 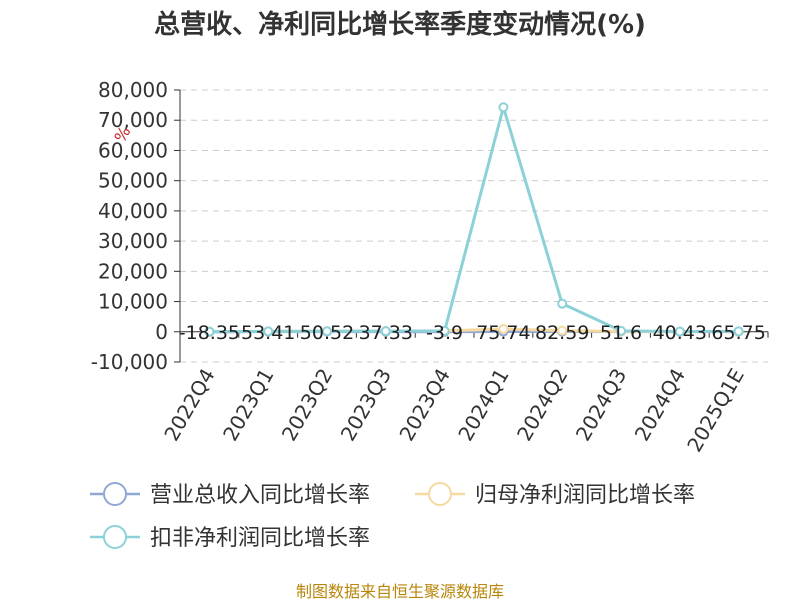 What do you see at coordinates (542, 404) in the screenshot?
I see `x-tick-label: 2024Q2` at bounding box center [542, 404].